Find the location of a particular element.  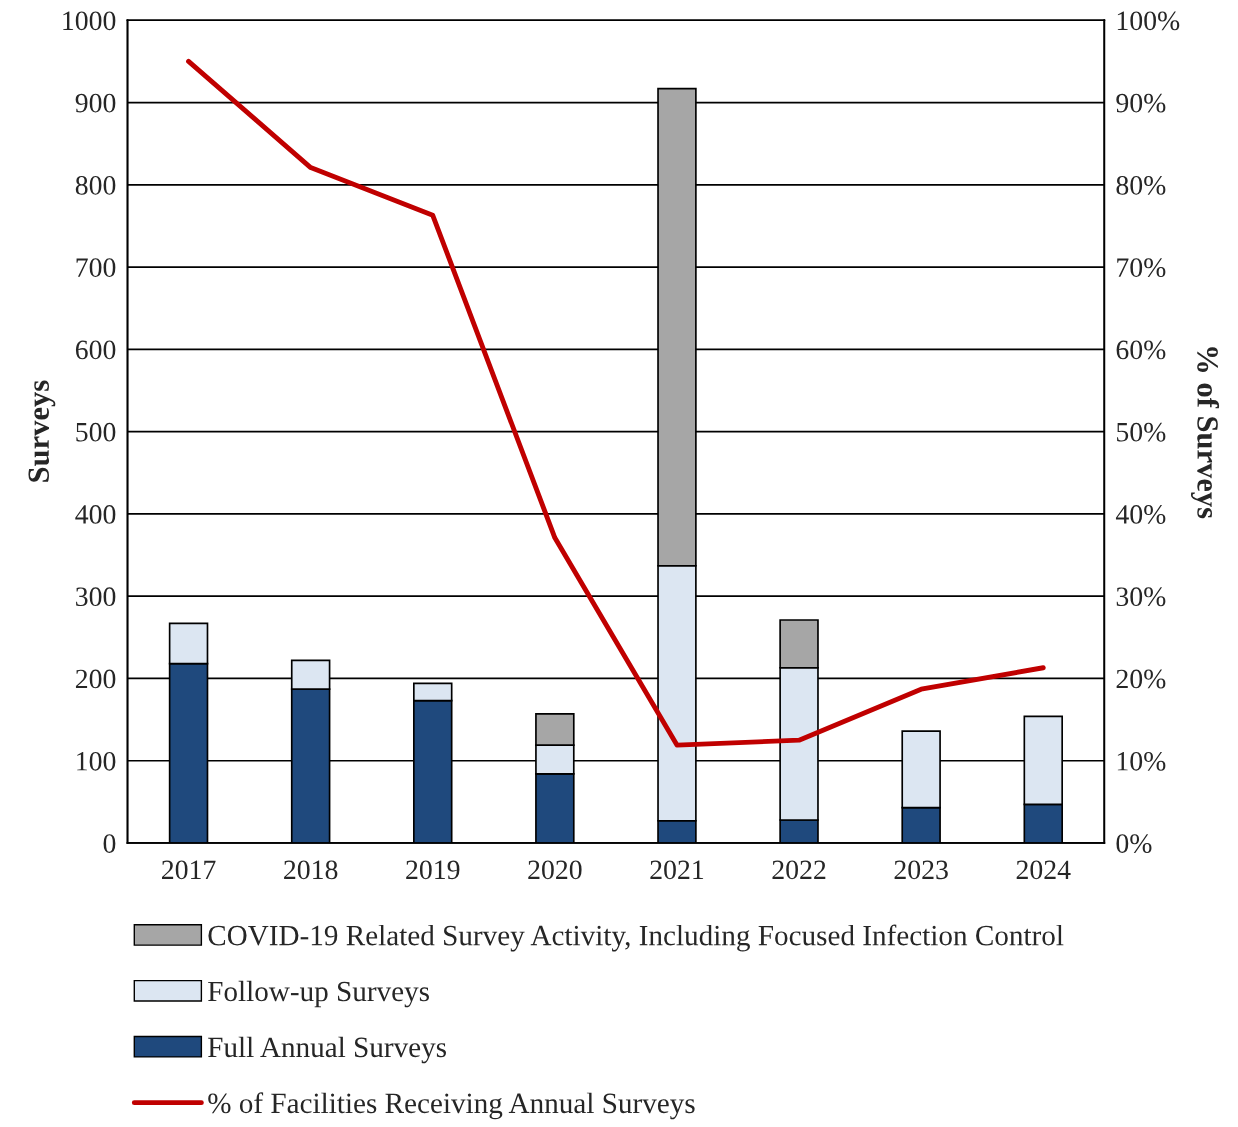

y2-tick-label: 40% is located at coordinates (1140, 514).